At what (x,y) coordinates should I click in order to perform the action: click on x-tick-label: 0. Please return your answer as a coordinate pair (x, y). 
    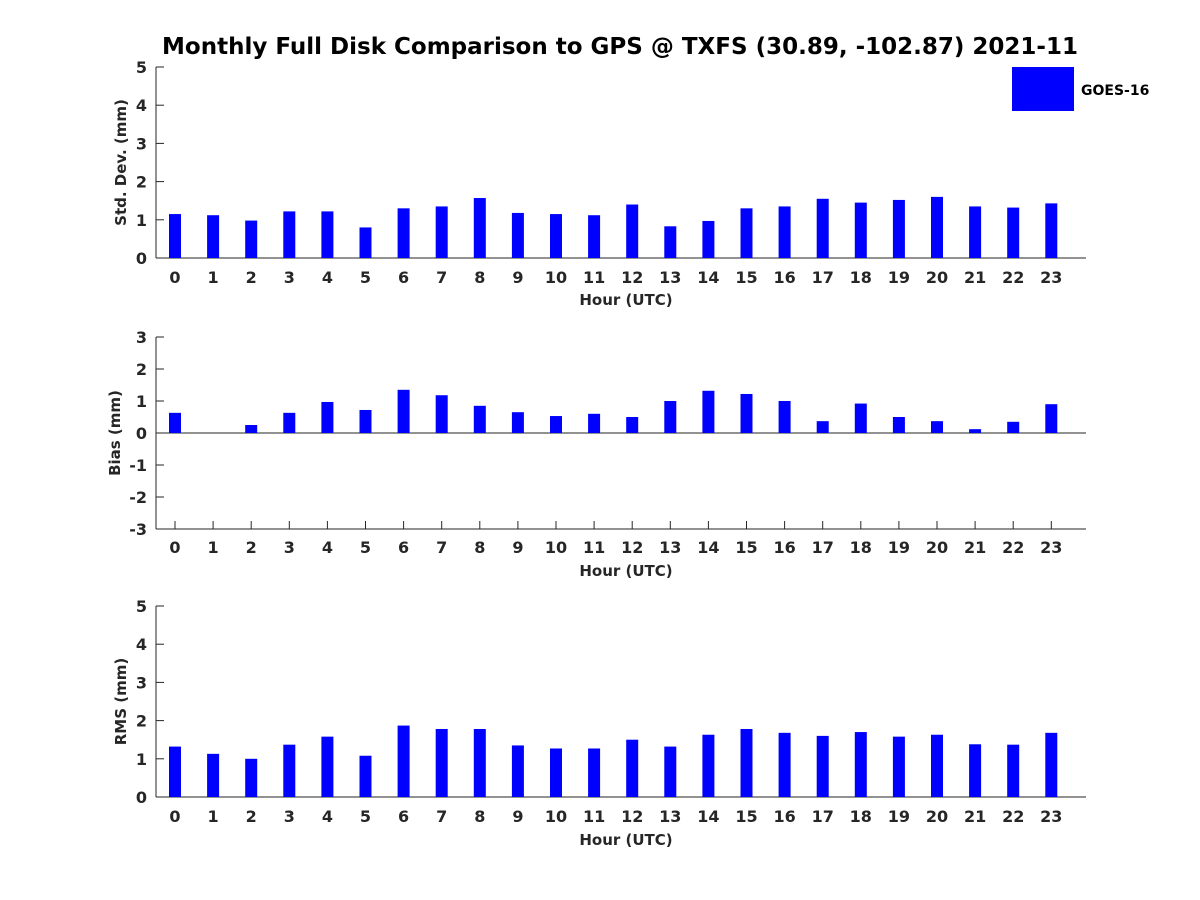
    Looking at the image, I should click on (174, 816).